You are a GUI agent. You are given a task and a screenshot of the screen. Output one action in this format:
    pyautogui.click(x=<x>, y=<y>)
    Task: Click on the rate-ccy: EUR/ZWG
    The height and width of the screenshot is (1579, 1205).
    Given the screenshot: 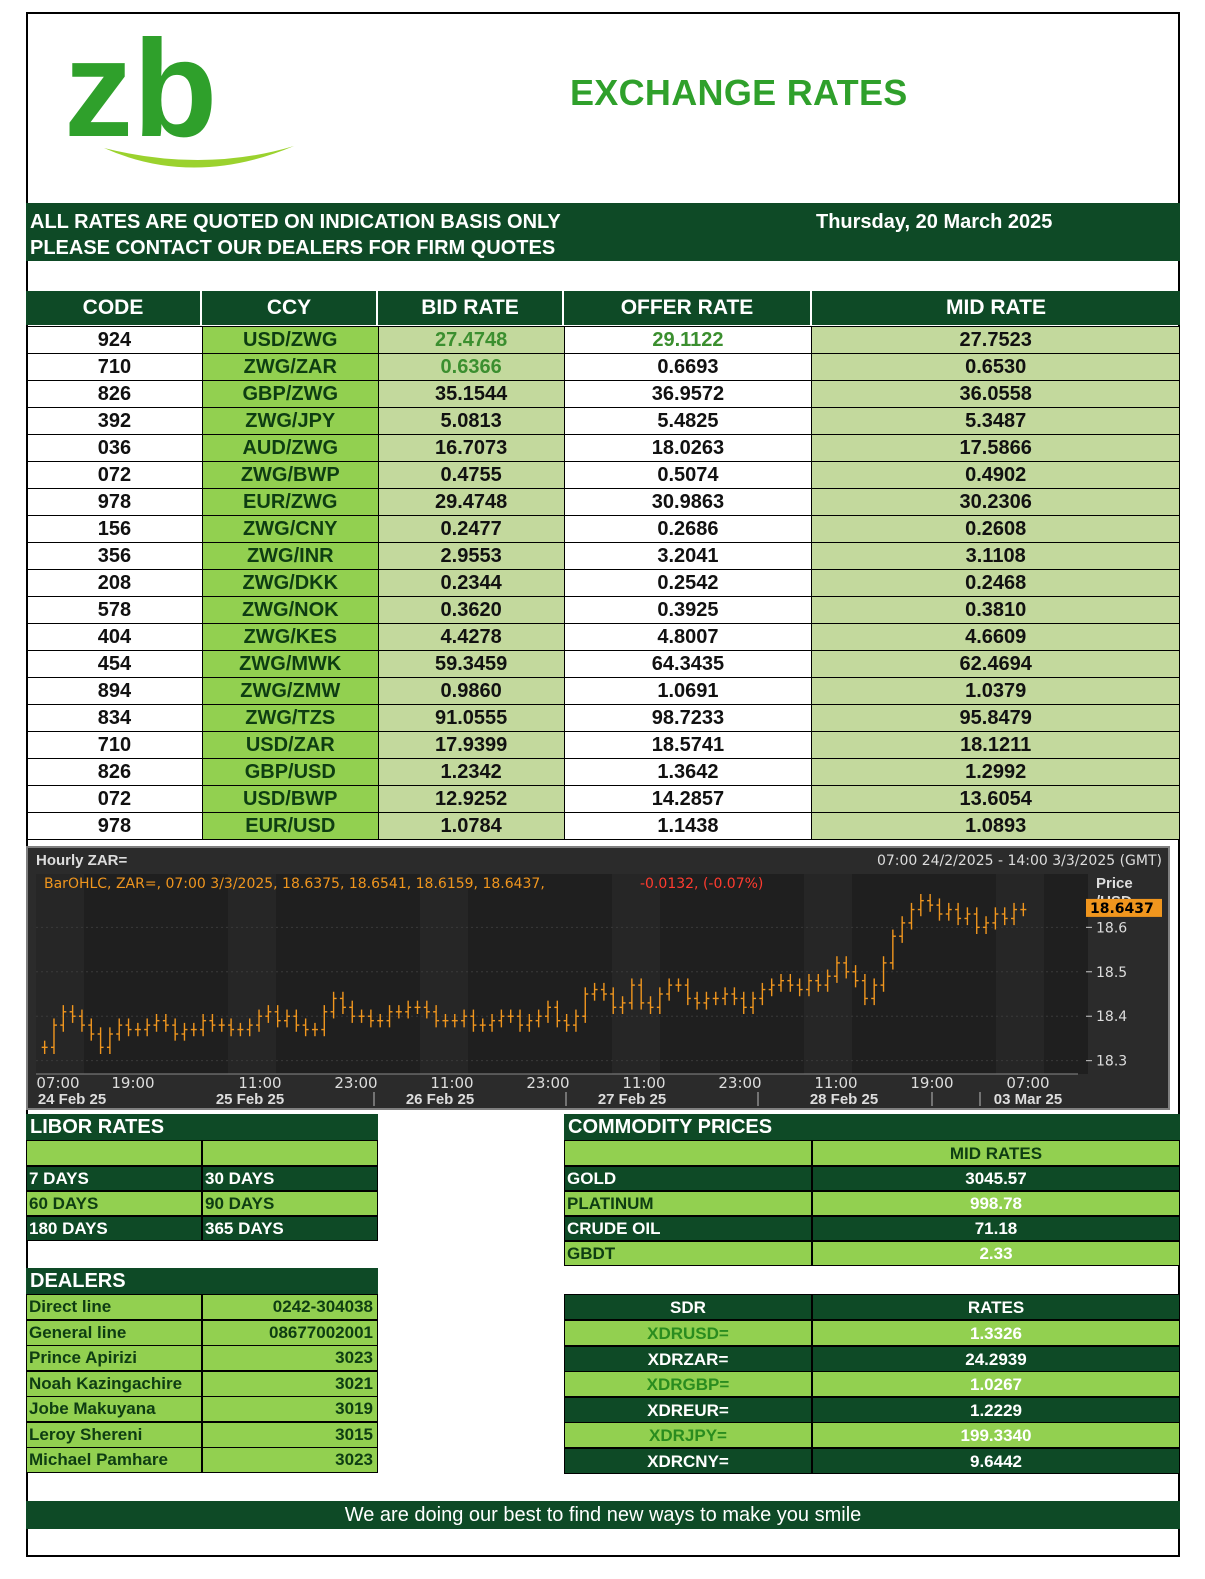 What is the action you would take?
    pyautogui.click(x=290, y=502)
    